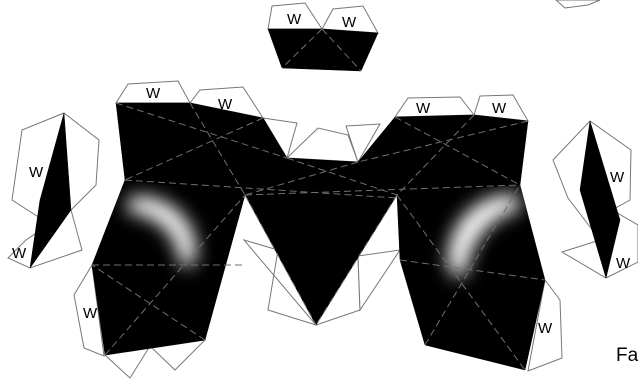 The height and width of the screenshot is (379, 638). I want to click on left-side-piece: W W, so click(53, 190).